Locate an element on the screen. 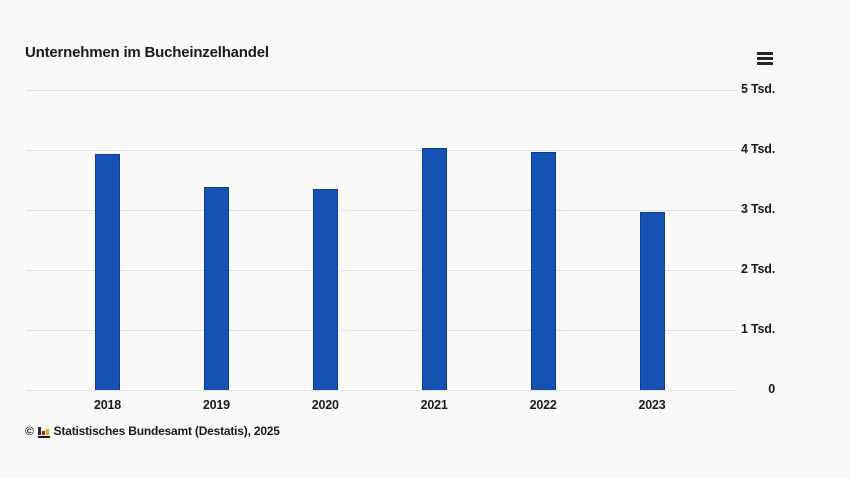  ytick-label-2000: 2 Tsd. is located at coordinates (758, 269).